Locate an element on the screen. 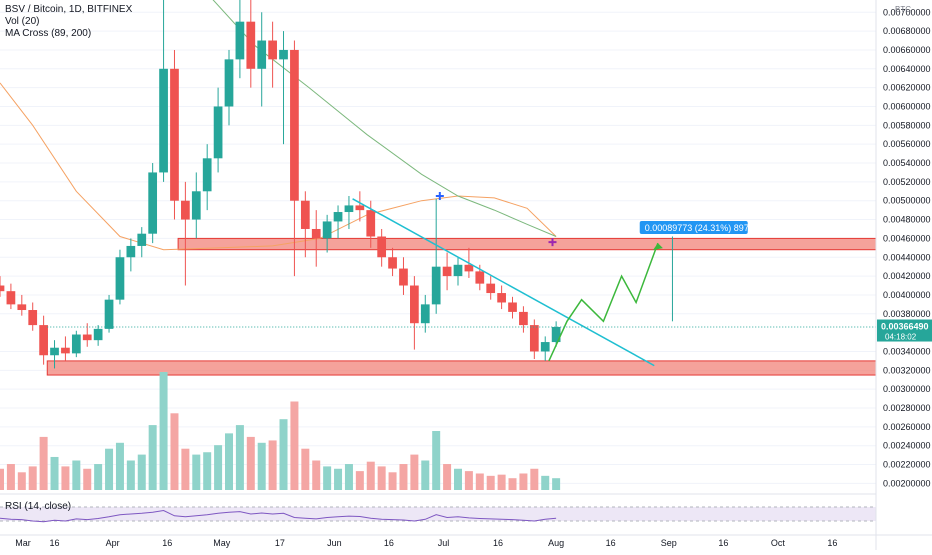 This screenshot has height=555, width=932. currency-label: BTC is located at coordinates (903, 9).